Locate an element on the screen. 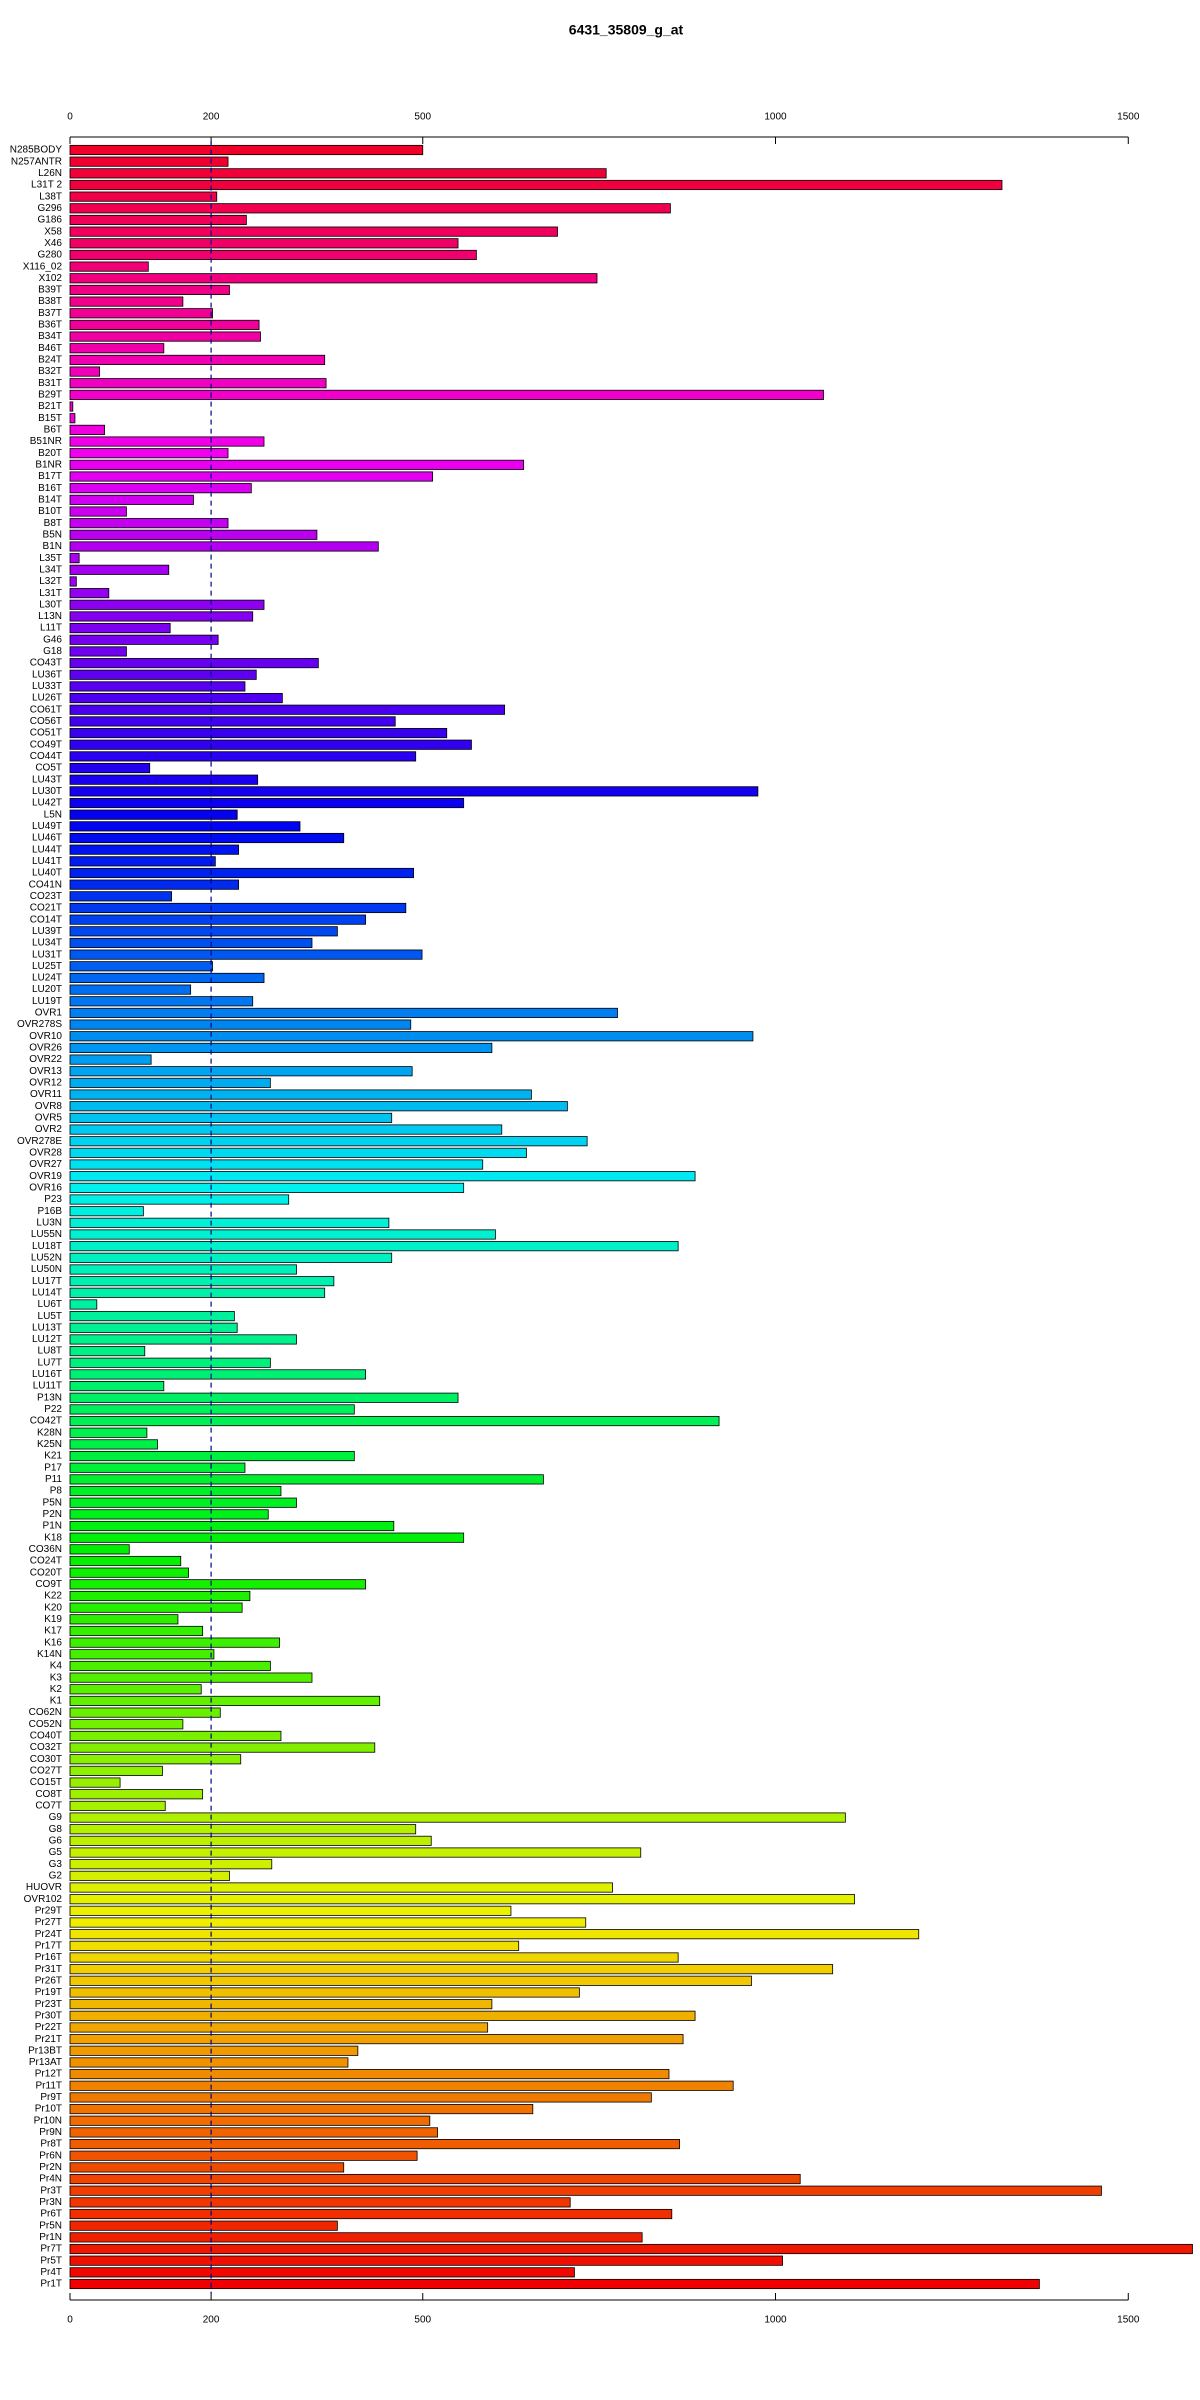  y-tick-label: Pr13AT is located at coordinates (45, 2062).